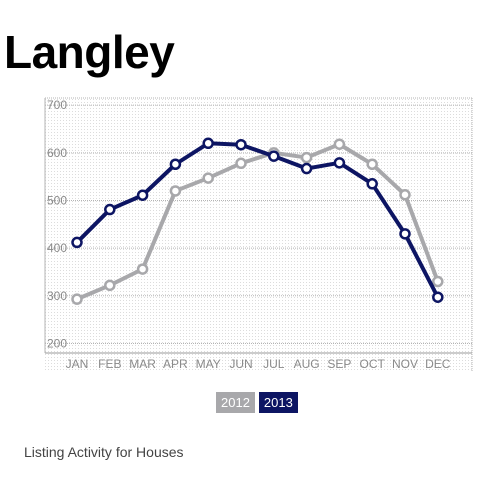  What do you see at coordinates (57, 153) in the screenshot?
I see `y-tick-label: 600` at bounding box center [57, 153].